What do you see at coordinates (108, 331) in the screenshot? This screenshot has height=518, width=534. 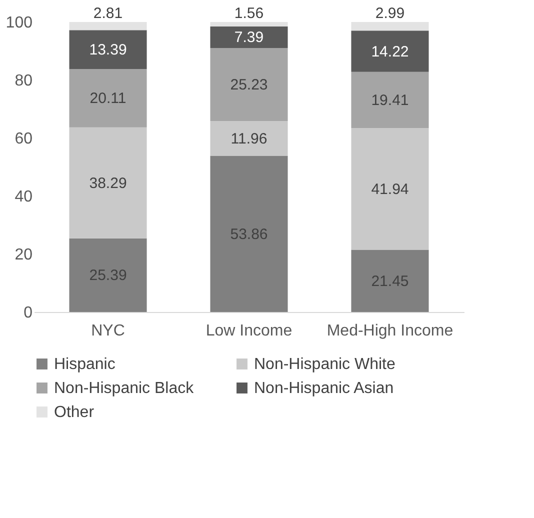 I see `x-tick-label: NYC` at bounding box center [108, 331].